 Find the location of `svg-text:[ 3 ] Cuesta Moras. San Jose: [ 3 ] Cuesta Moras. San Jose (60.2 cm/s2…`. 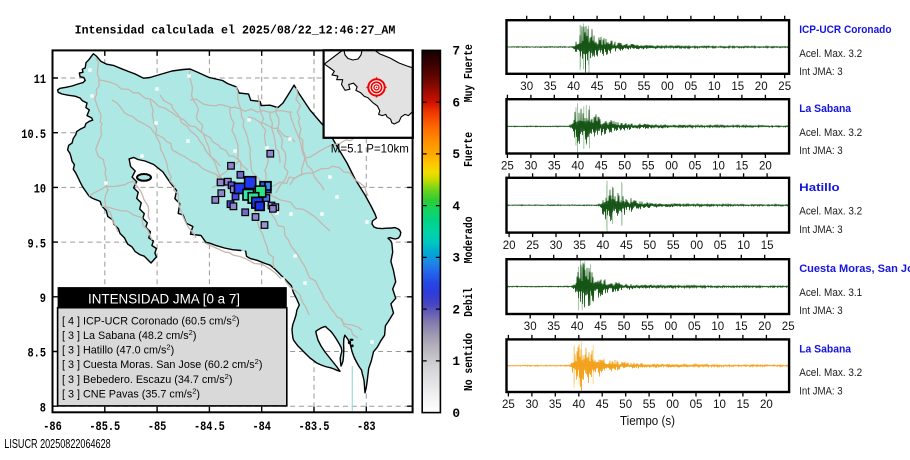

svg-text:[ 3 ] Cuesta Moras. San Jose: [ 3 ] Cuesta Moras. San Jose (60.2 cm/s2… is located at coordinates (162, 364).